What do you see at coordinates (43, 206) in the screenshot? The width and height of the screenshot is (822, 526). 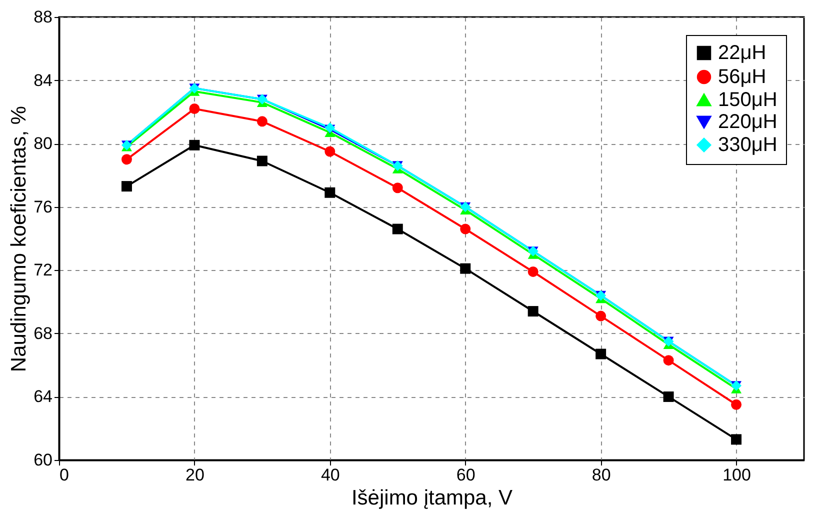 I see `y-tick-label: 76` at bounding box center [43, 206].